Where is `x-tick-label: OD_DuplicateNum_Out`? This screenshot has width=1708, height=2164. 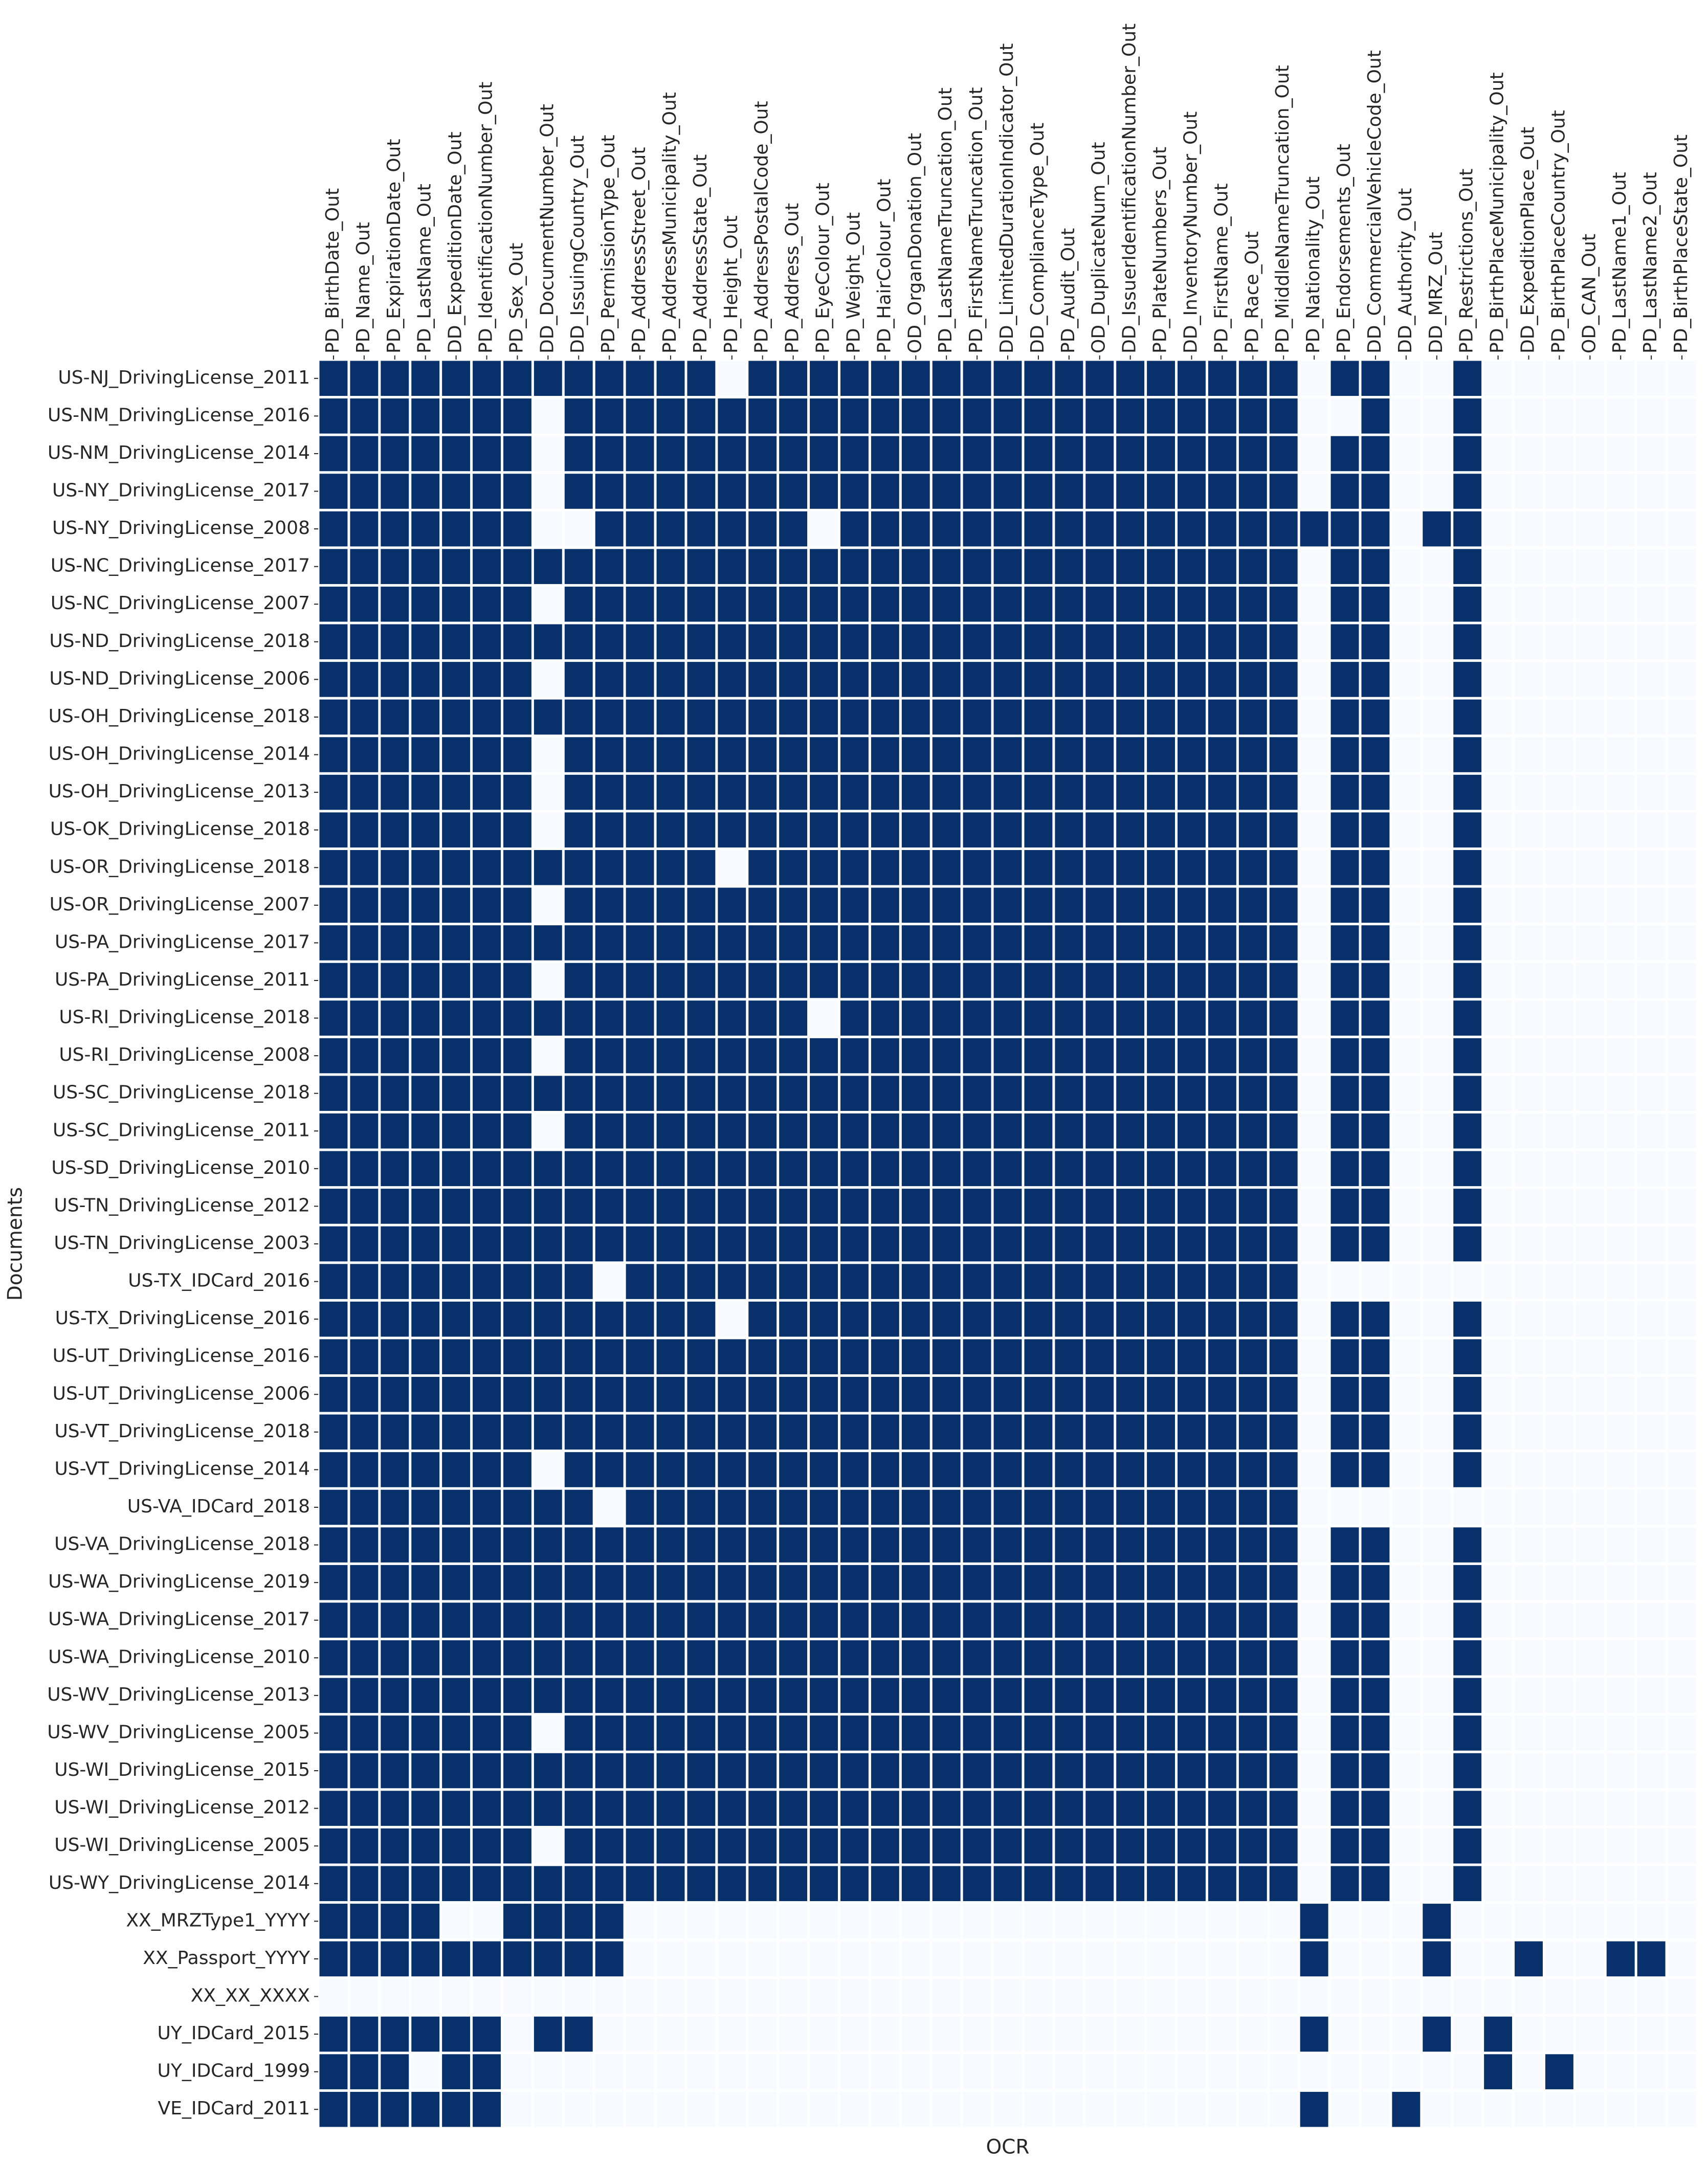 x-tick-label: OD_DuplicateNum_Out is located at coordinates (1099, 247).